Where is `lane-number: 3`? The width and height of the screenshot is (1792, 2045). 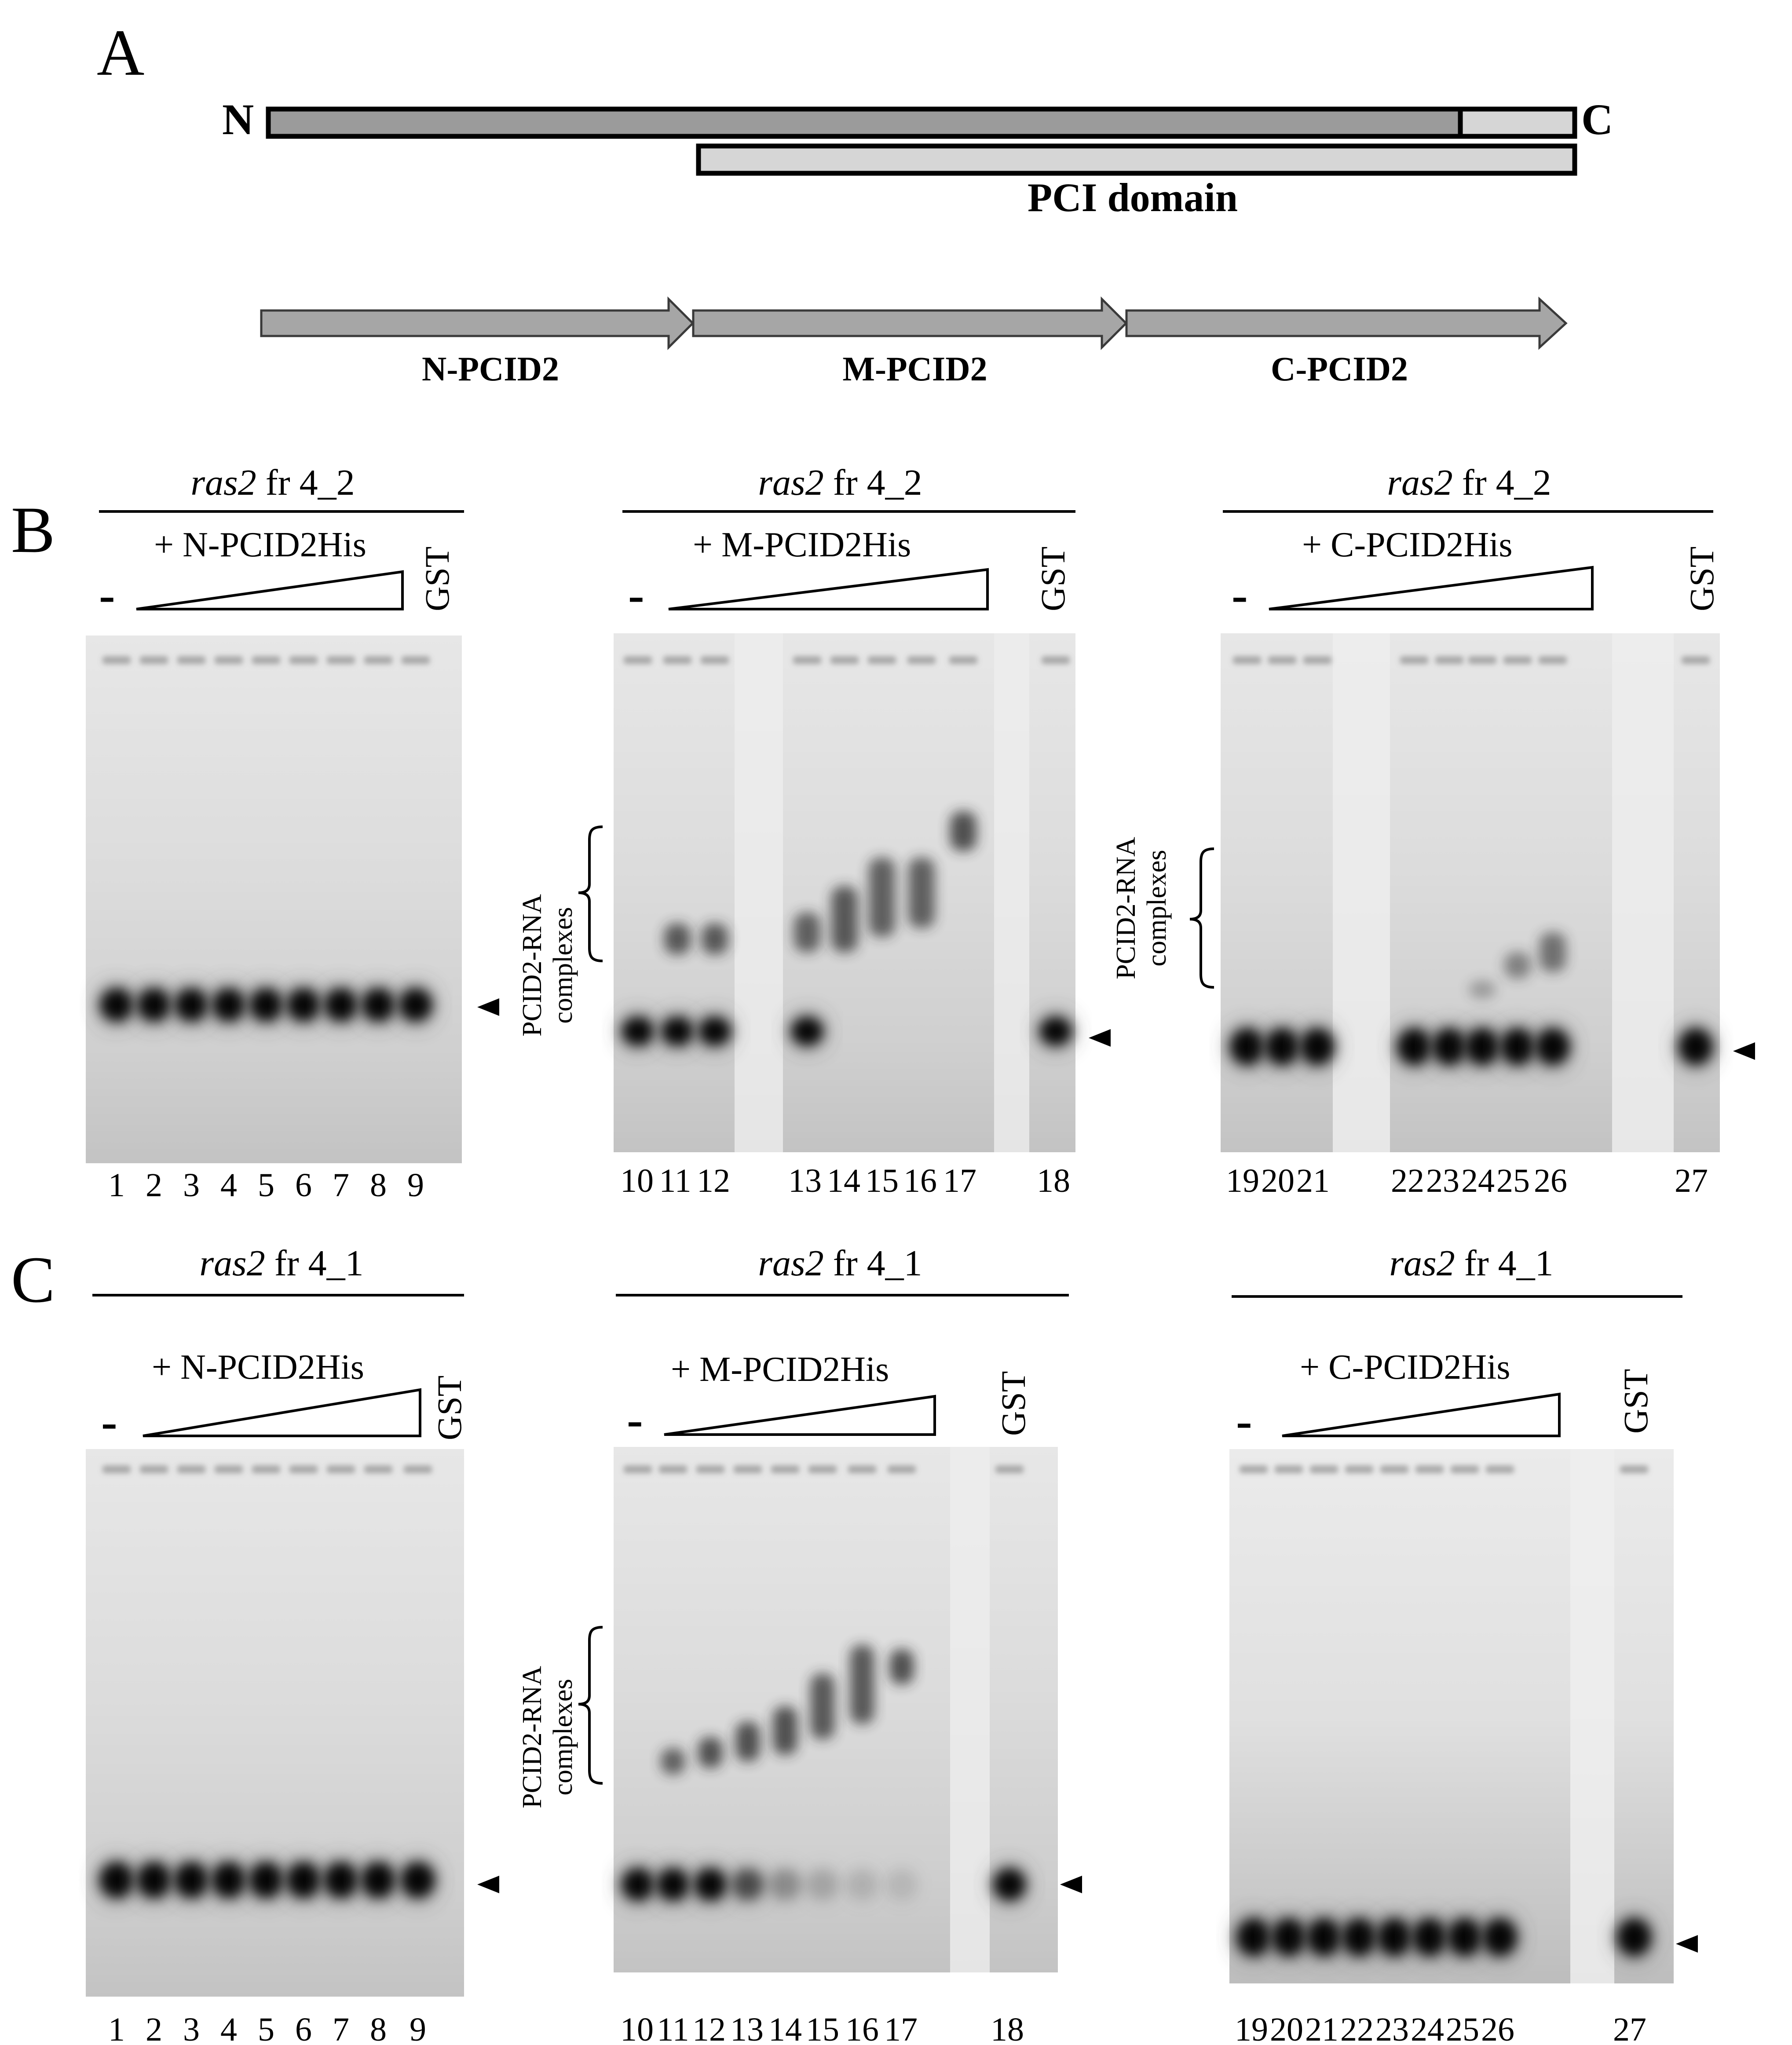
lane-number: 3 is located at coordinates (191, 2028).